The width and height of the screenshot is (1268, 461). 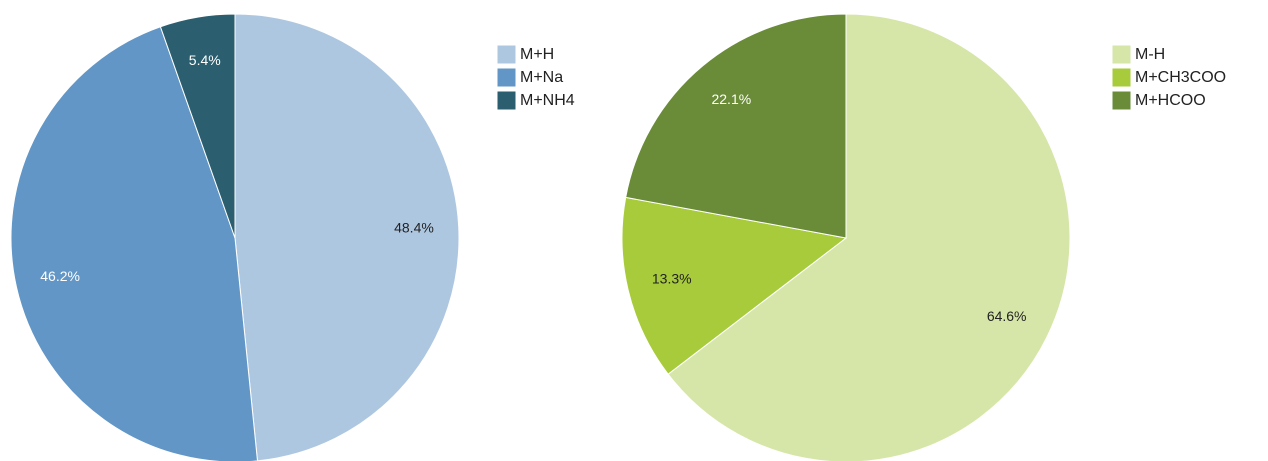 I want to click on legend-label: M+NH4, so click(x=547, y=100).